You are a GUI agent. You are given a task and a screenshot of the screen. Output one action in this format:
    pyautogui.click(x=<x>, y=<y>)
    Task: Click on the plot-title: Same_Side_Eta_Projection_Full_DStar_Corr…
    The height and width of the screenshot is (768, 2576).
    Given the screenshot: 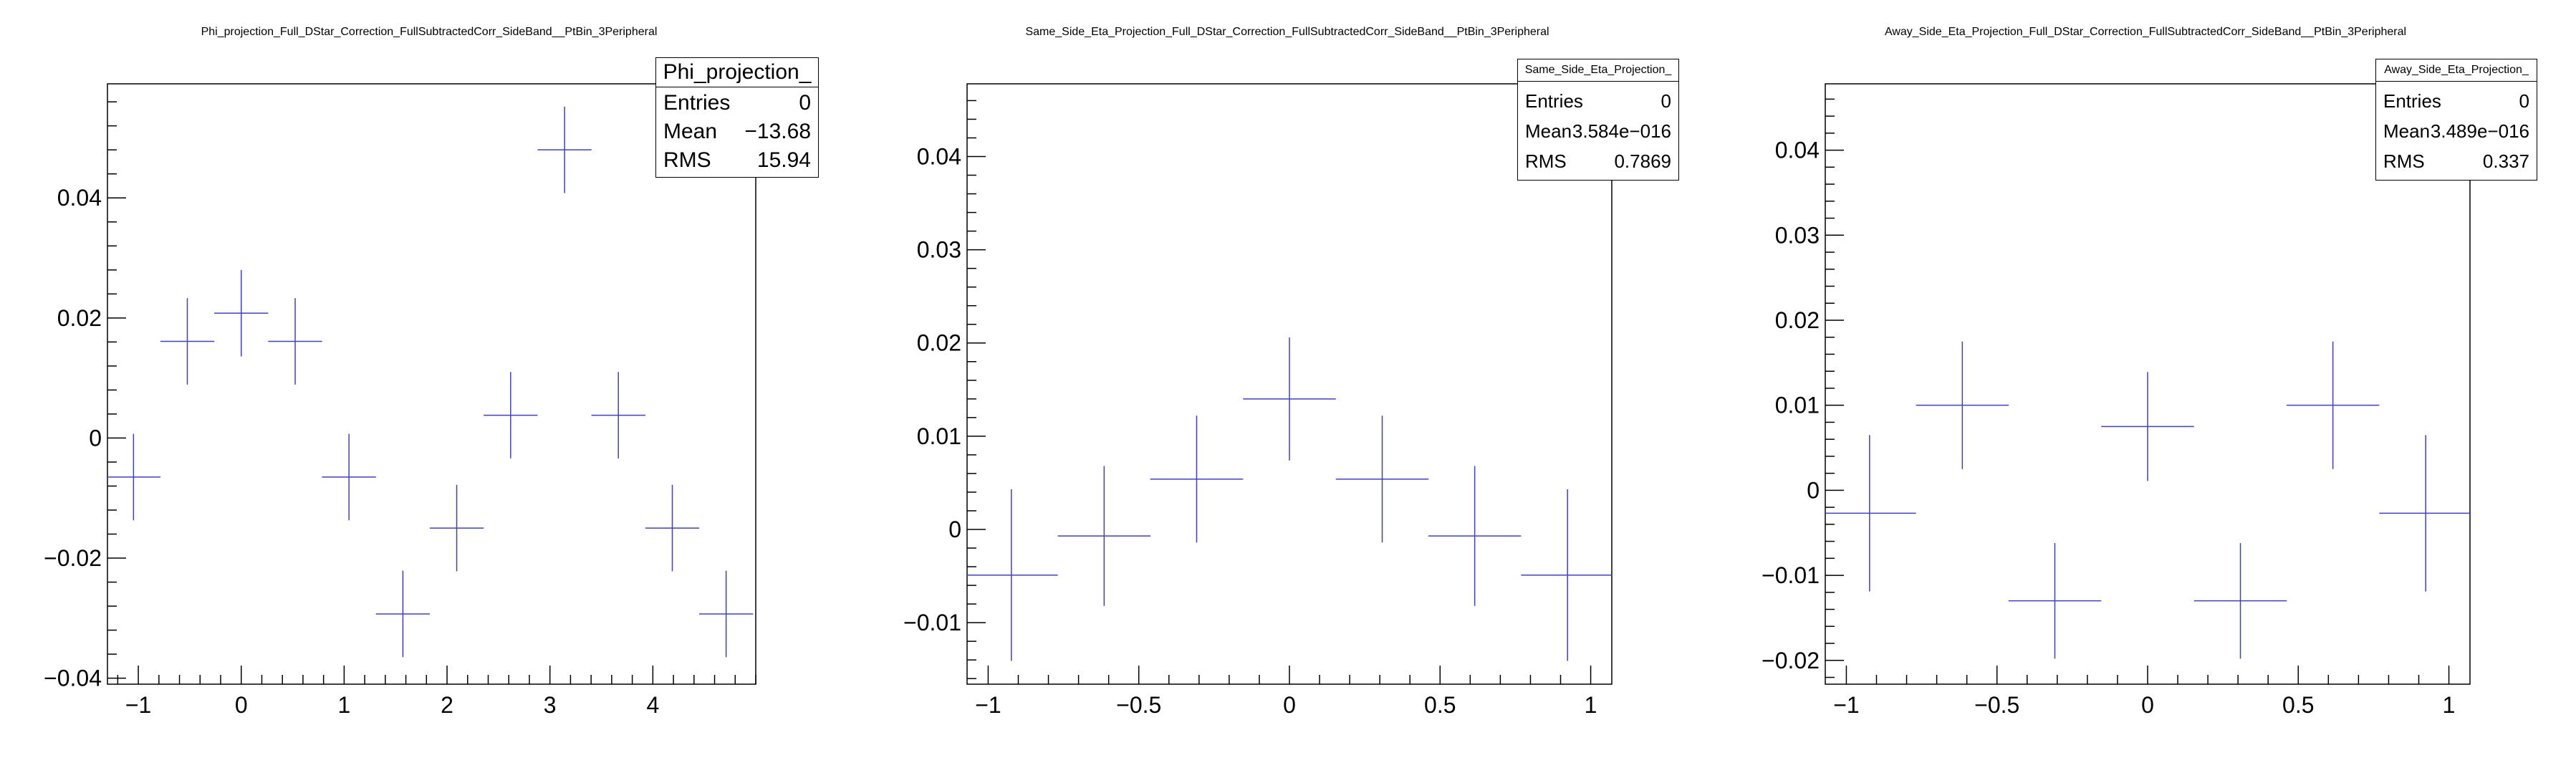 What is the action you would take?
    pyautogui.click(x=1287, y=32)
    